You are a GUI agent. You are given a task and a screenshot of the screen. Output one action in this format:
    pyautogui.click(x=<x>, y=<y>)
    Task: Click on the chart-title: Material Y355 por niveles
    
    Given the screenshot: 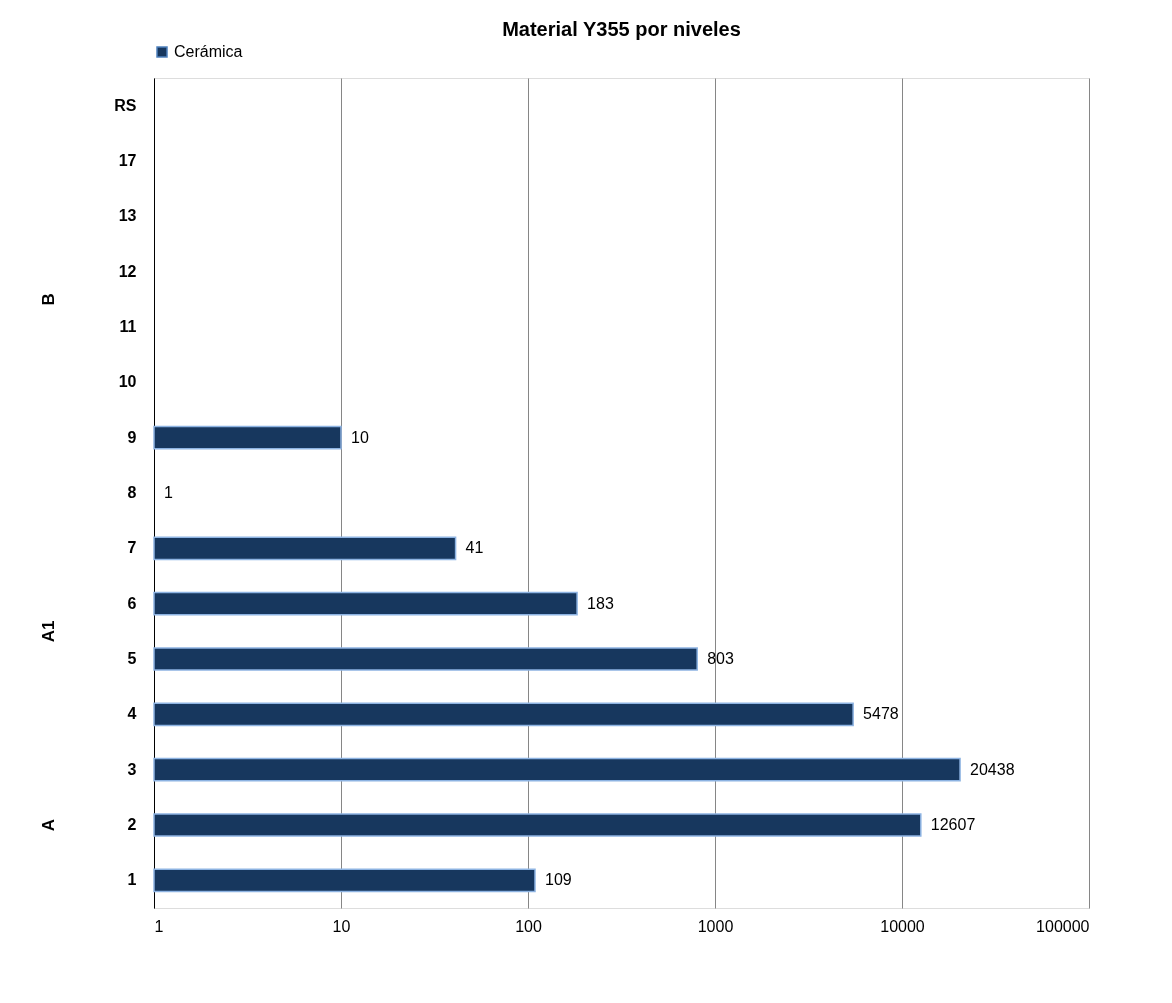 What is the action you would take?
    pyautogui.click(x=621, y=29)
    